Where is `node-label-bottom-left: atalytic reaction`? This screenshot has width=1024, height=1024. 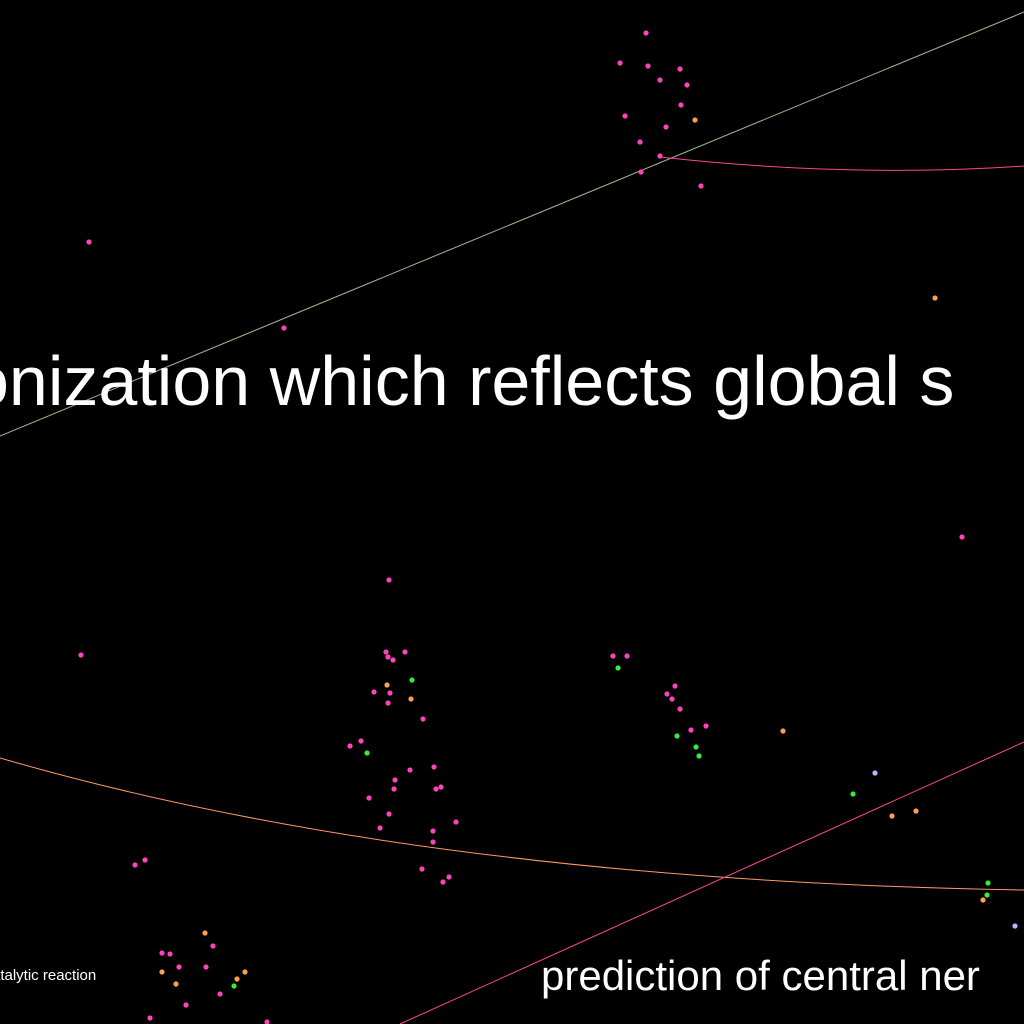 node-label-bottom-left: atalytic reaction is located at coordinates (48, 975).